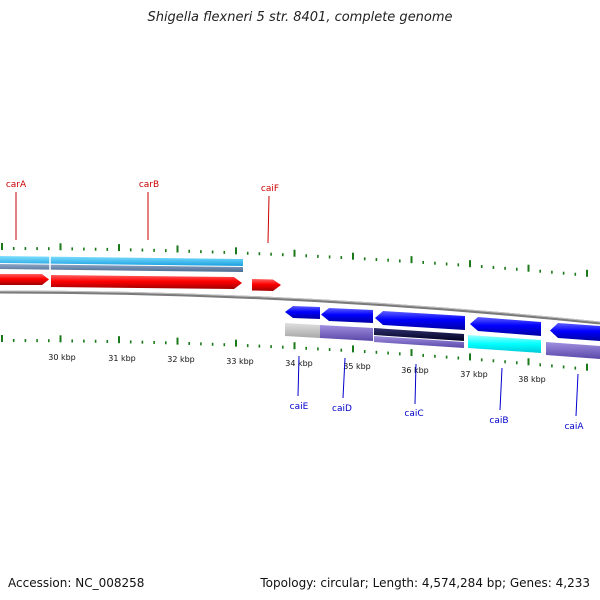 Image resolution: width=600 pixels, height=600 pixels. I want to click on feature-band-purple-caiC, so click(419, 342).